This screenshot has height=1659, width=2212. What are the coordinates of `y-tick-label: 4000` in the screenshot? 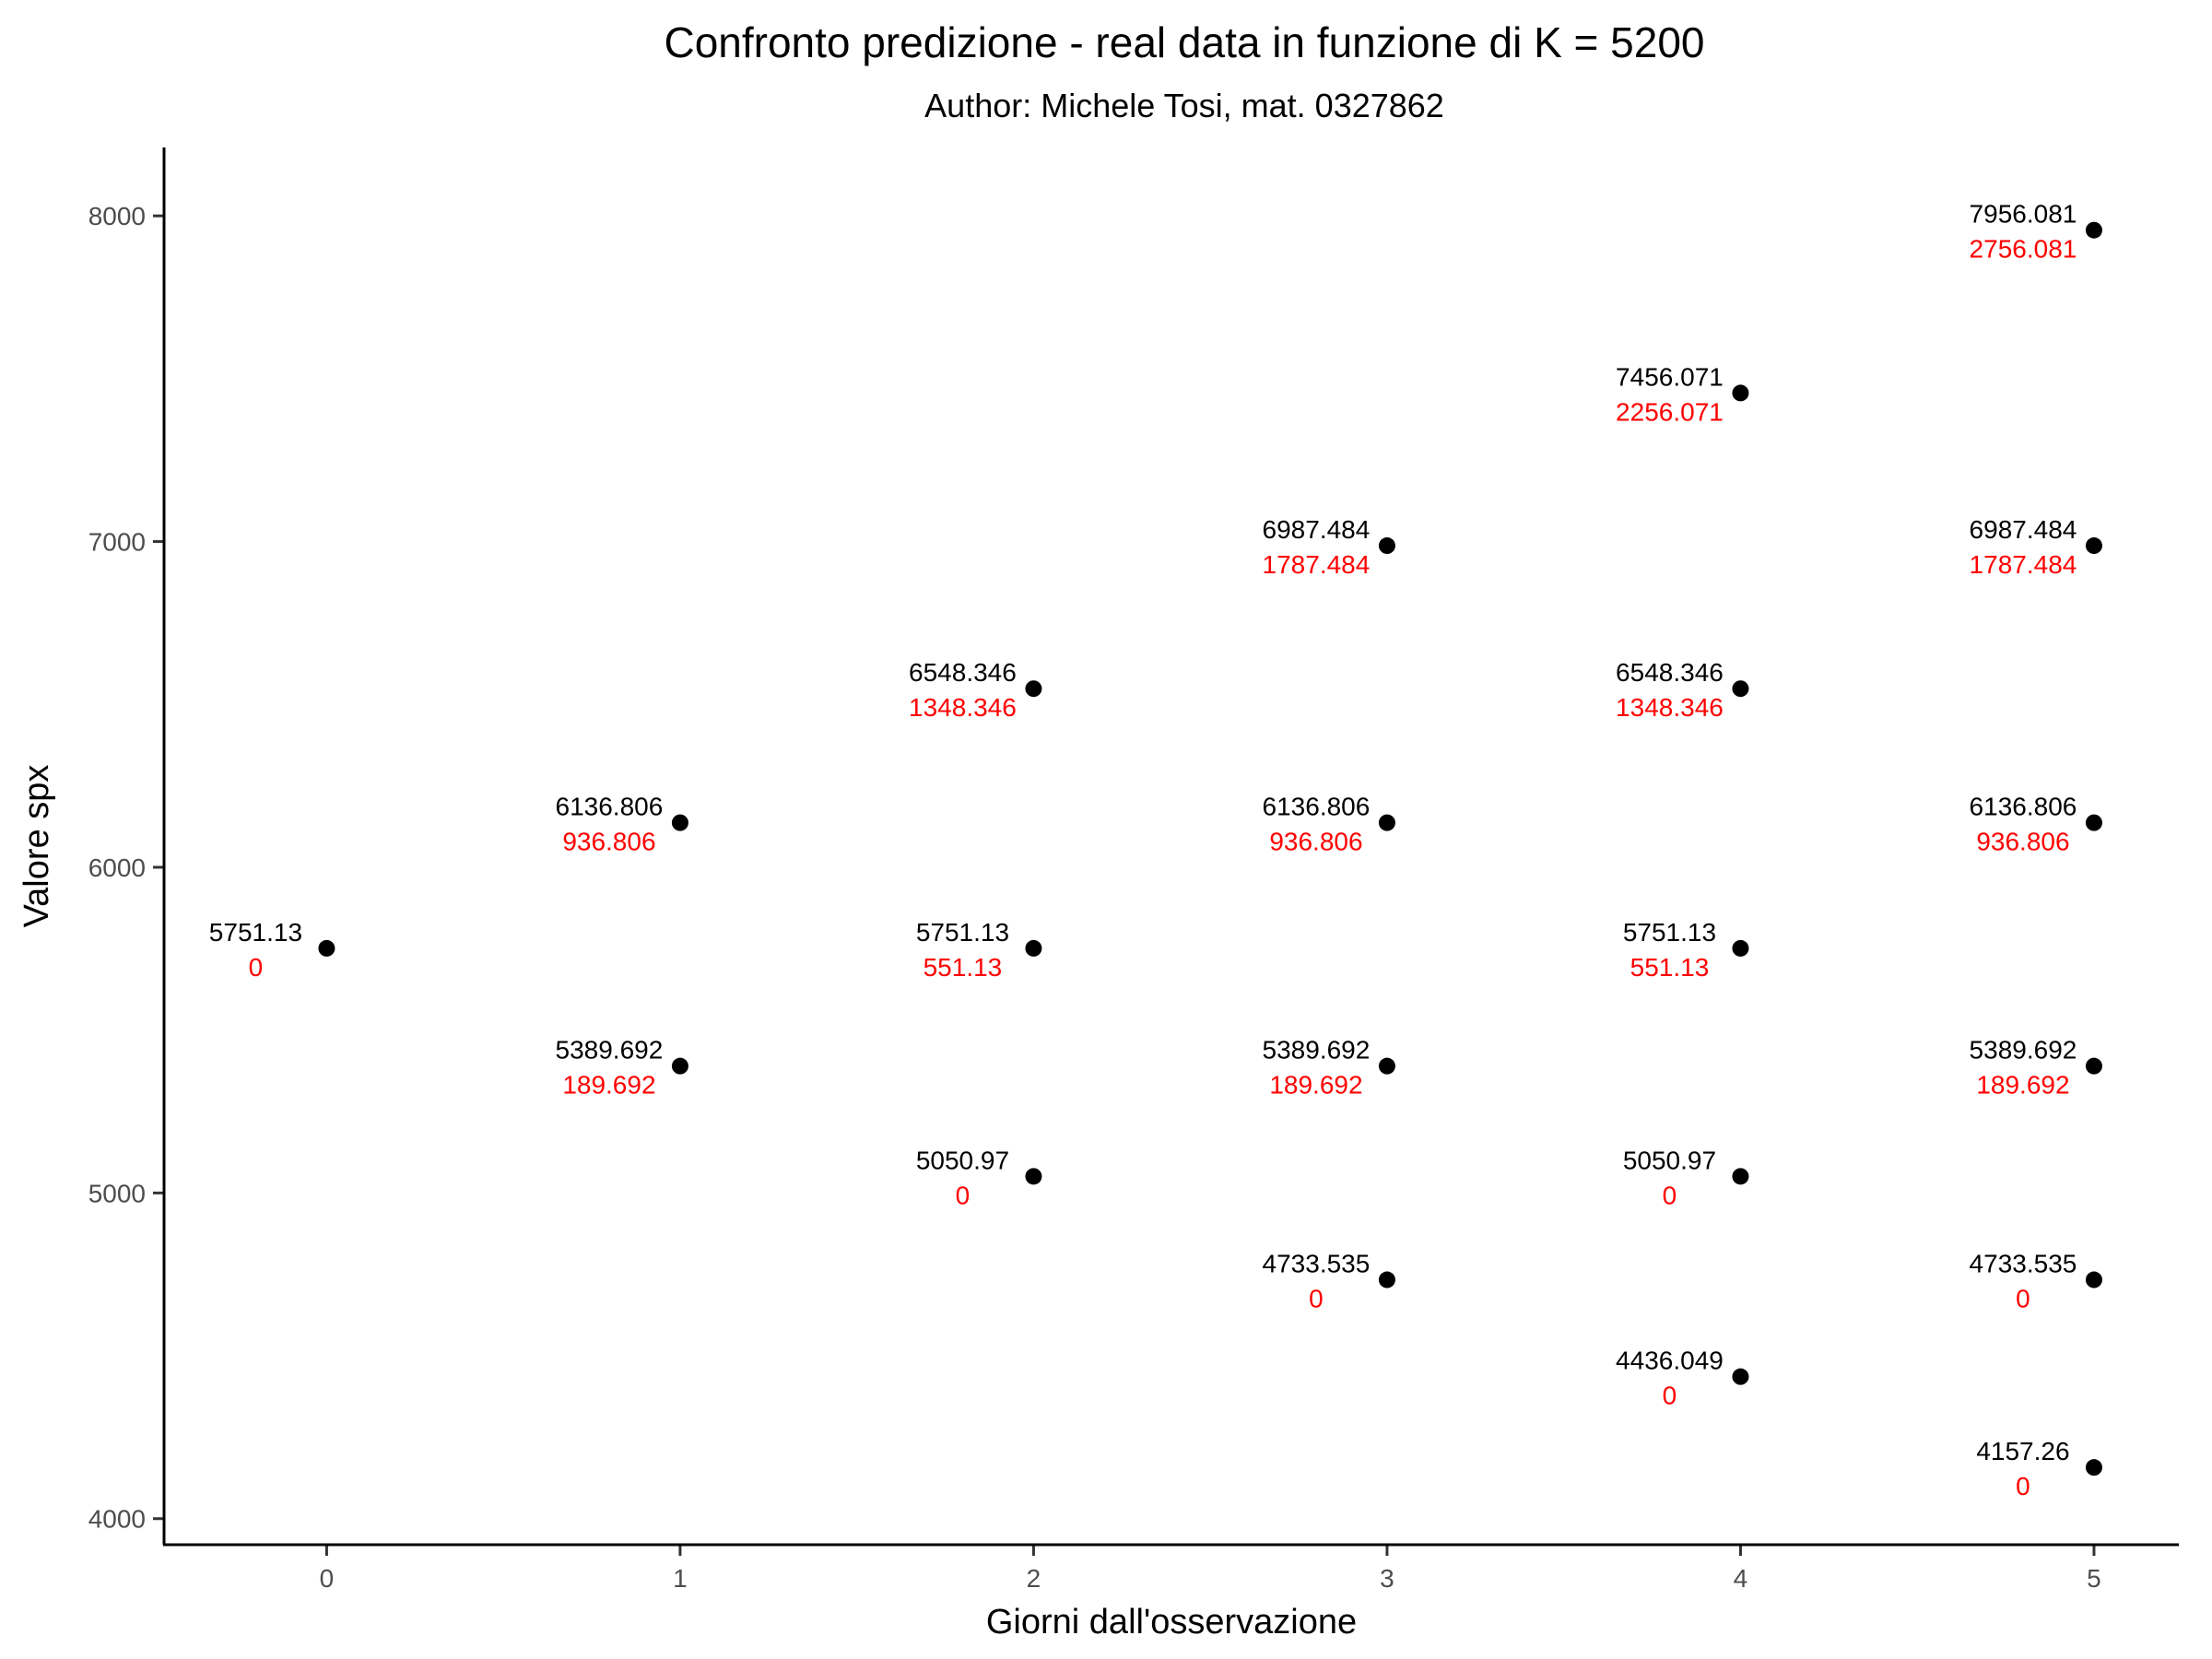 It's located at (117, 1519).